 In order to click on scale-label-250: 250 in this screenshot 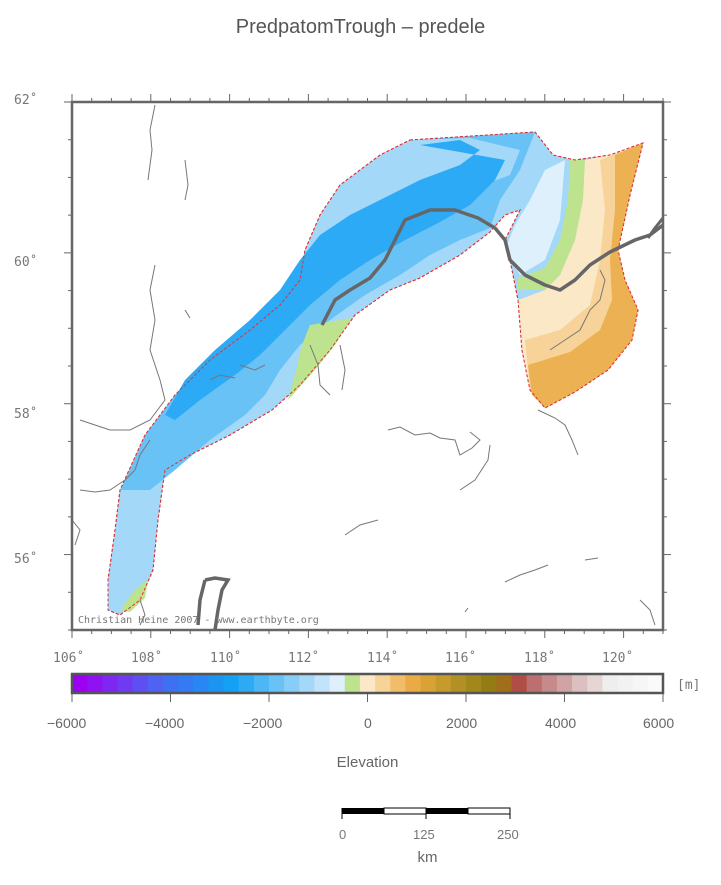, I will do `click(508, 834)`.